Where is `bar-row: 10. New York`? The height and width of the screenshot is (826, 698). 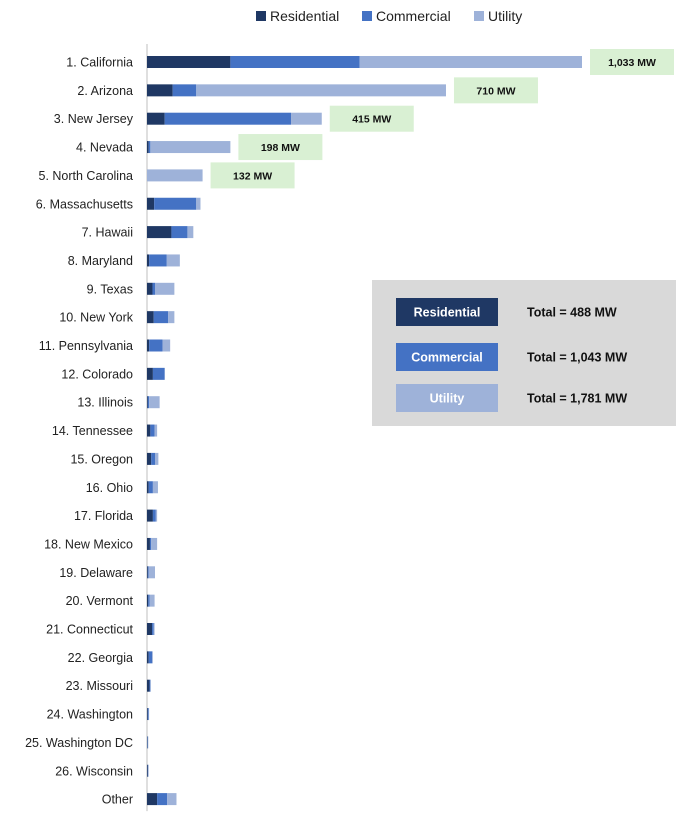
bar-row: 10. New York is located at coordinates (117, 318).